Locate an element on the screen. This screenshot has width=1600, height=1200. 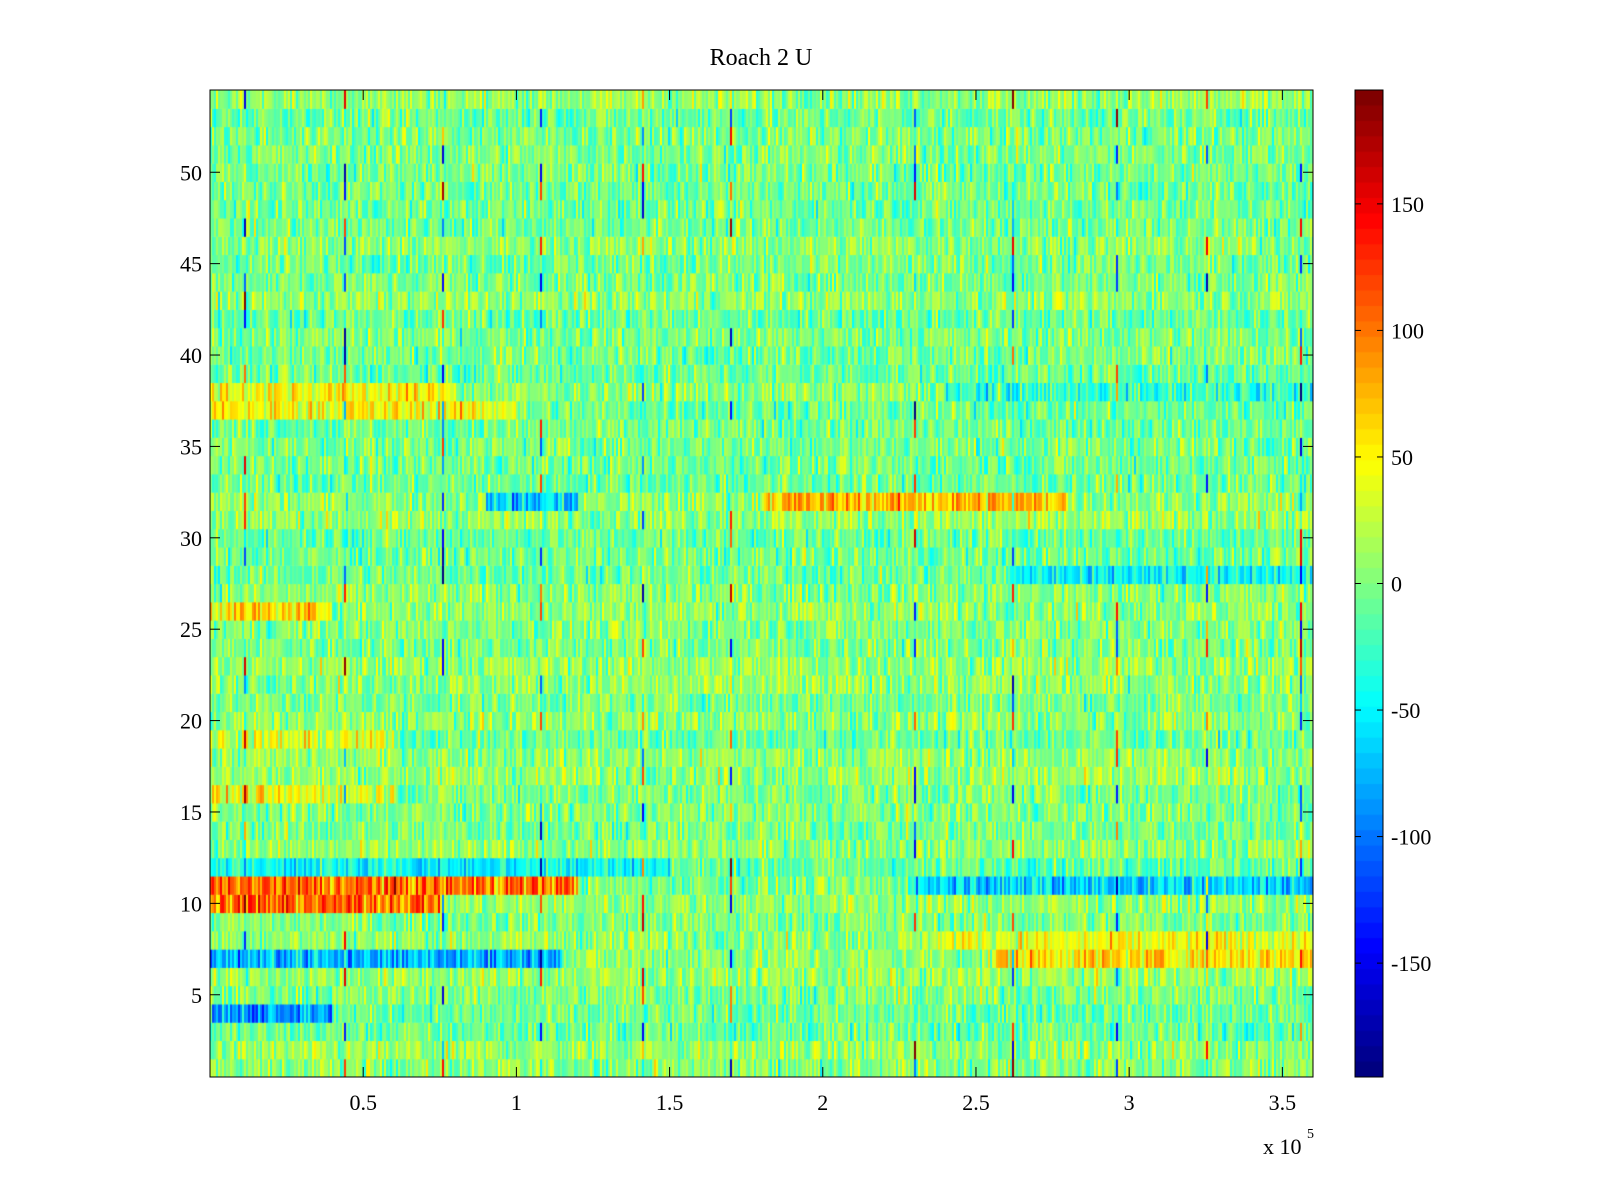
x-tick-label: 3.5 is located at coordinates (1283, 1102).